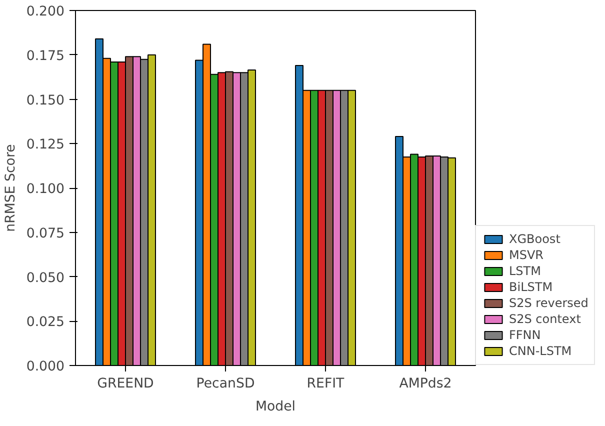 This screenshot has width=605, height=426. I want to click on x-tick-label: AMPds2, so click(425, 384).